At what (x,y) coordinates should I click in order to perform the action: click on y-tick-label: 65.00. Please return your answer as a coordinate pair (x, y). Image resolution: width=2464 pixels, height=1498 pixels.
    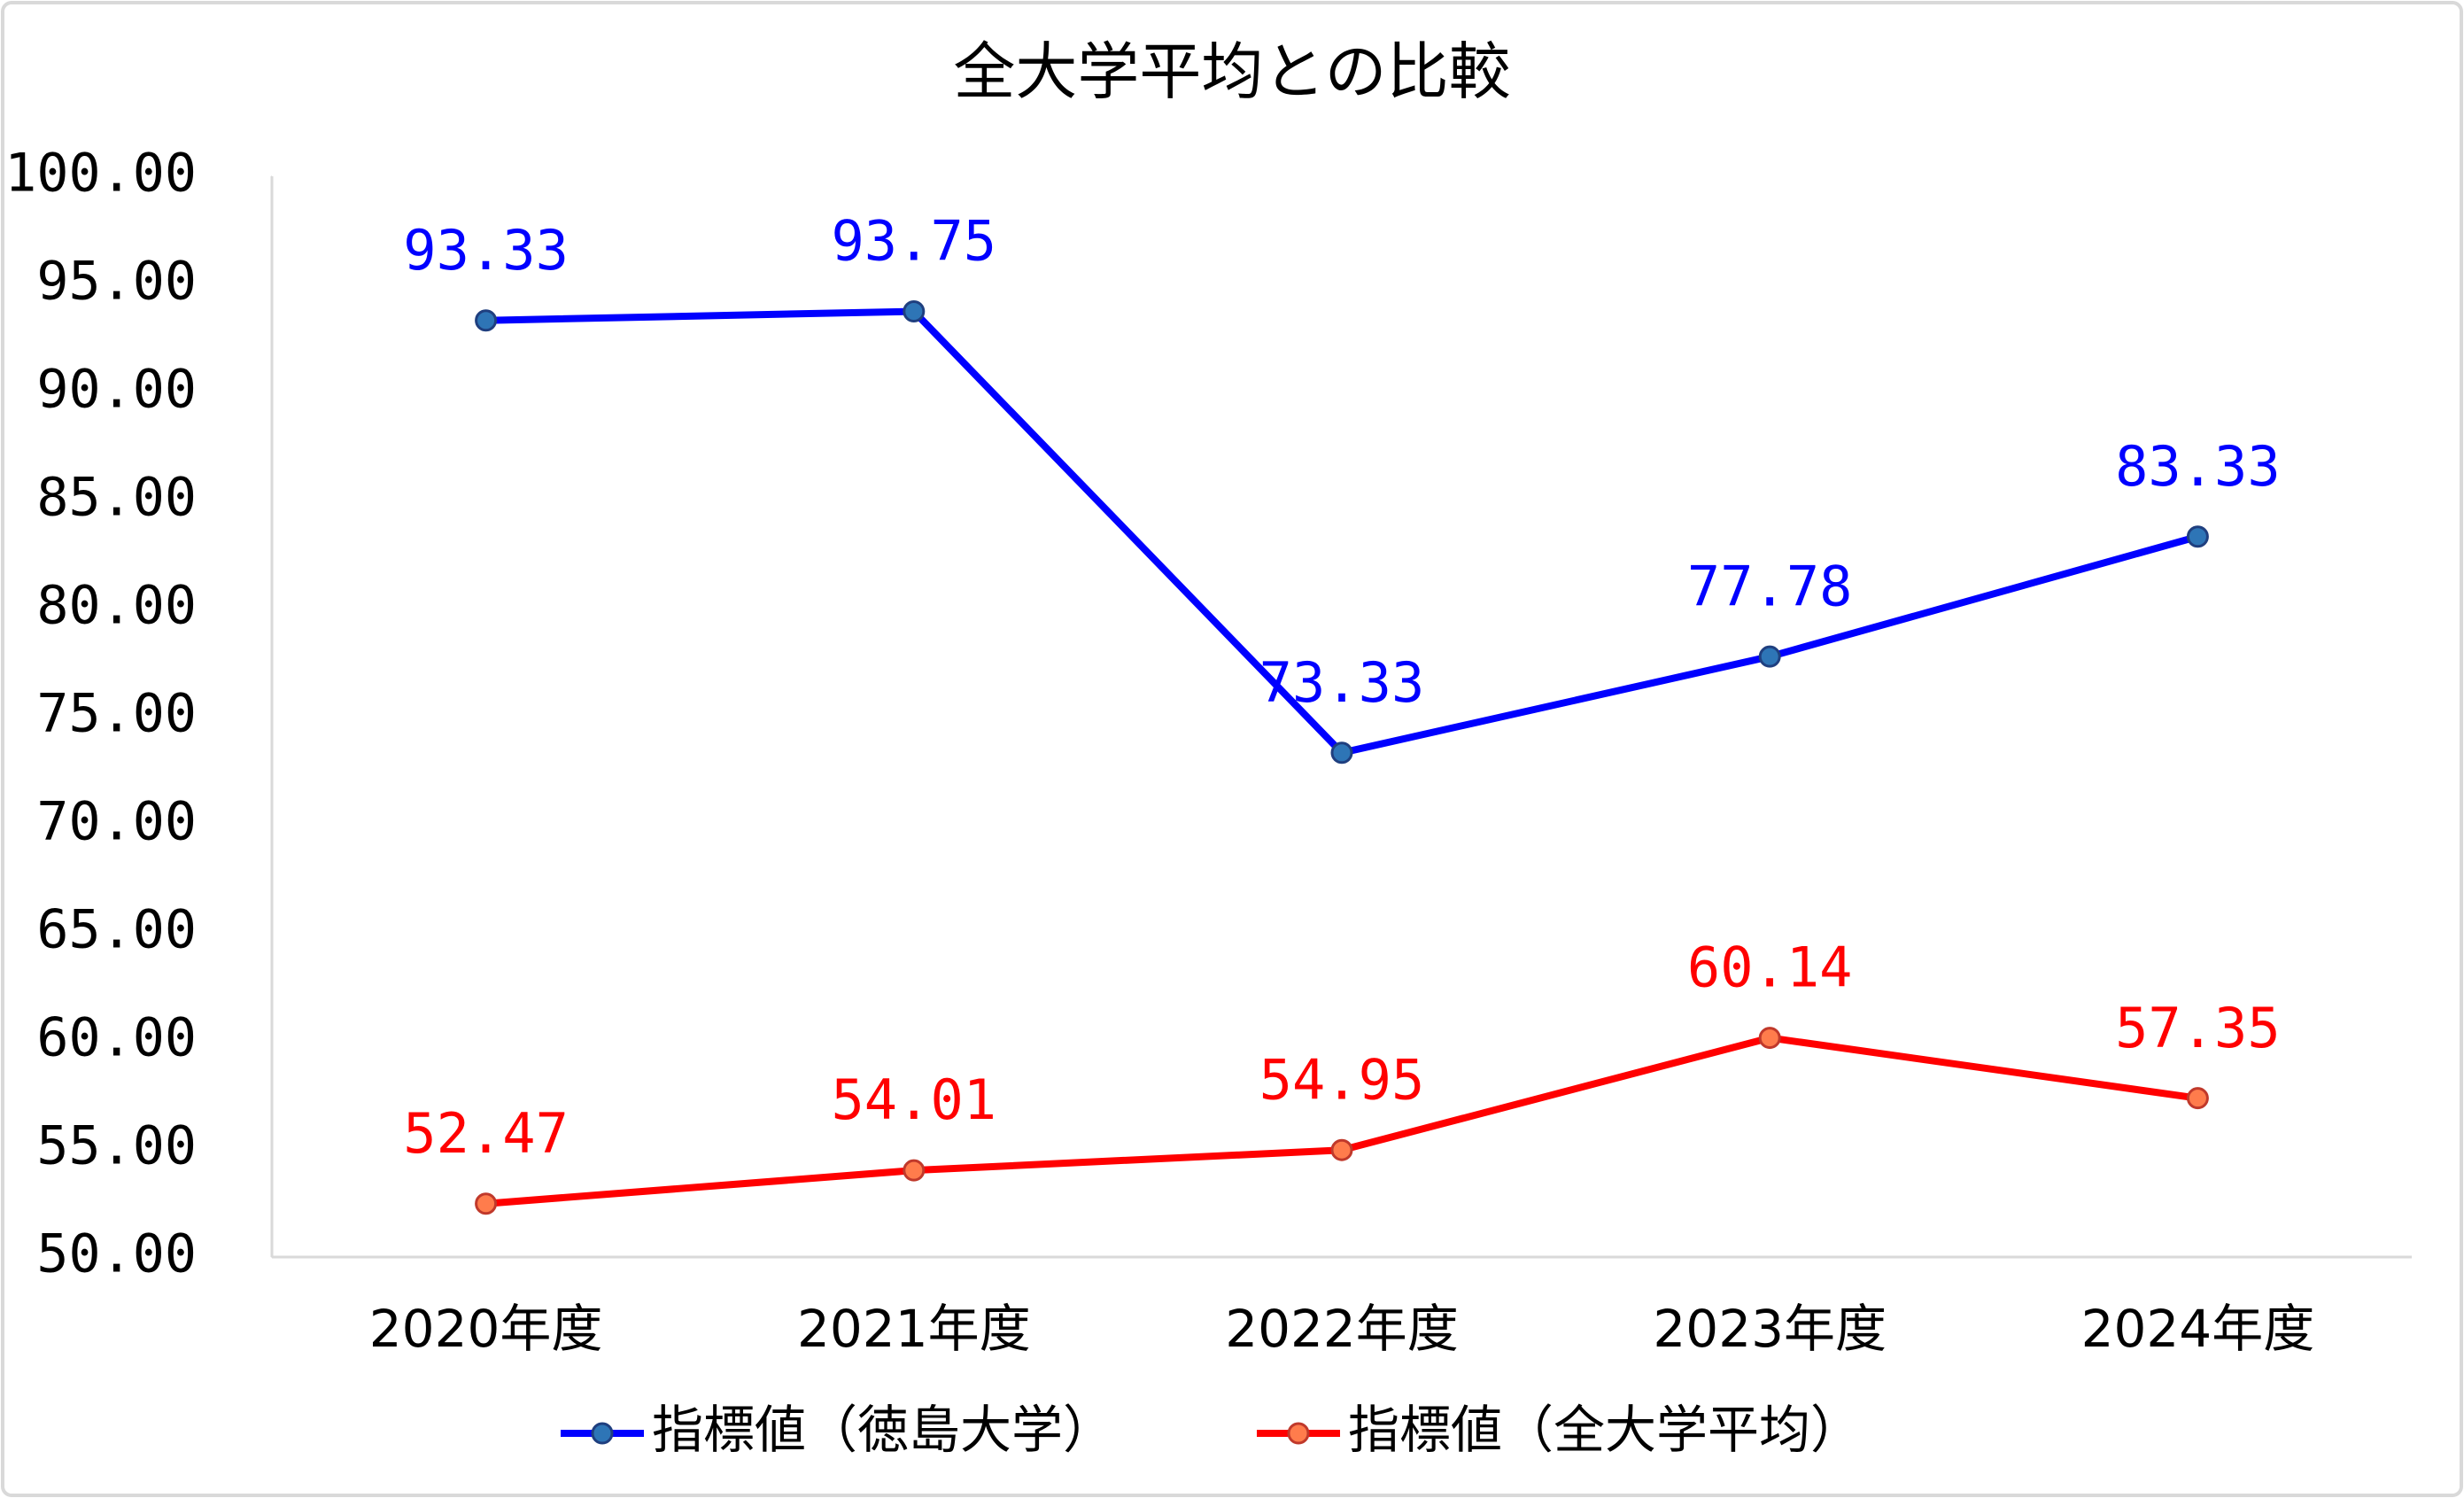
    Looking at the image, I should click on (116, 930).